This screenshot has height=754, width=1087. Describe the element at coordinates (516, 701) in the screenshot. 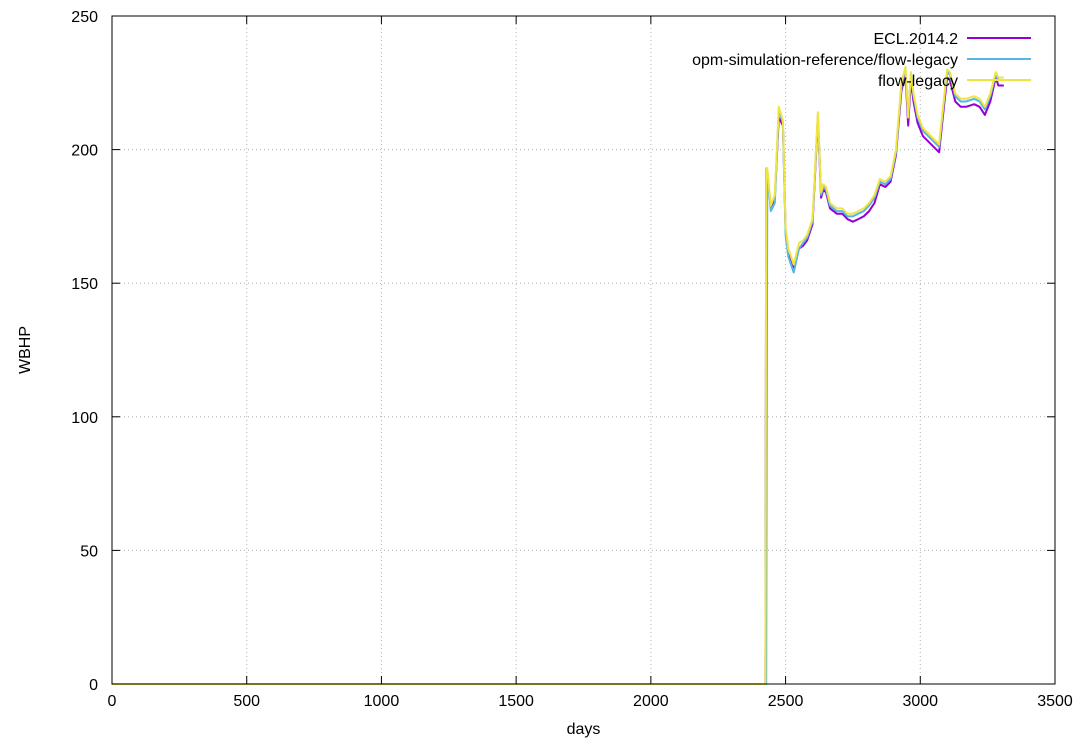

I see `x-tick-label: 1500` at that location.